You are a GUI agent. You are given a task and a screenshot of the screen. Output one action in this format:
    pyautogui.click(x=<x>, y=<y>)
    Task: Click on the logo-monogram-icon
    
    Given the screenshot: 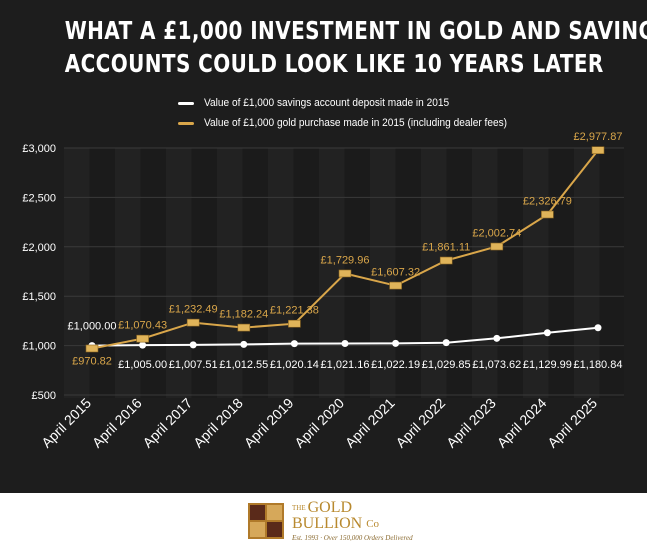 What is the action you would take?
    pyautogui.click(x=266, y=521)
    